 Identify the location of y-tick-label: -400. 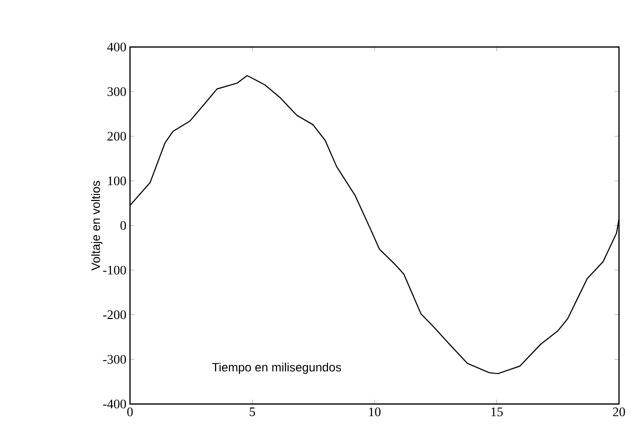
(114, 404).